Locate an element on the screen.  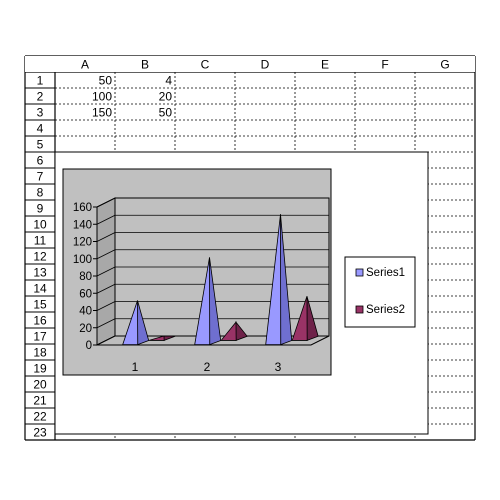
y-tick-label: 40 is located at coordinates (85, 312).